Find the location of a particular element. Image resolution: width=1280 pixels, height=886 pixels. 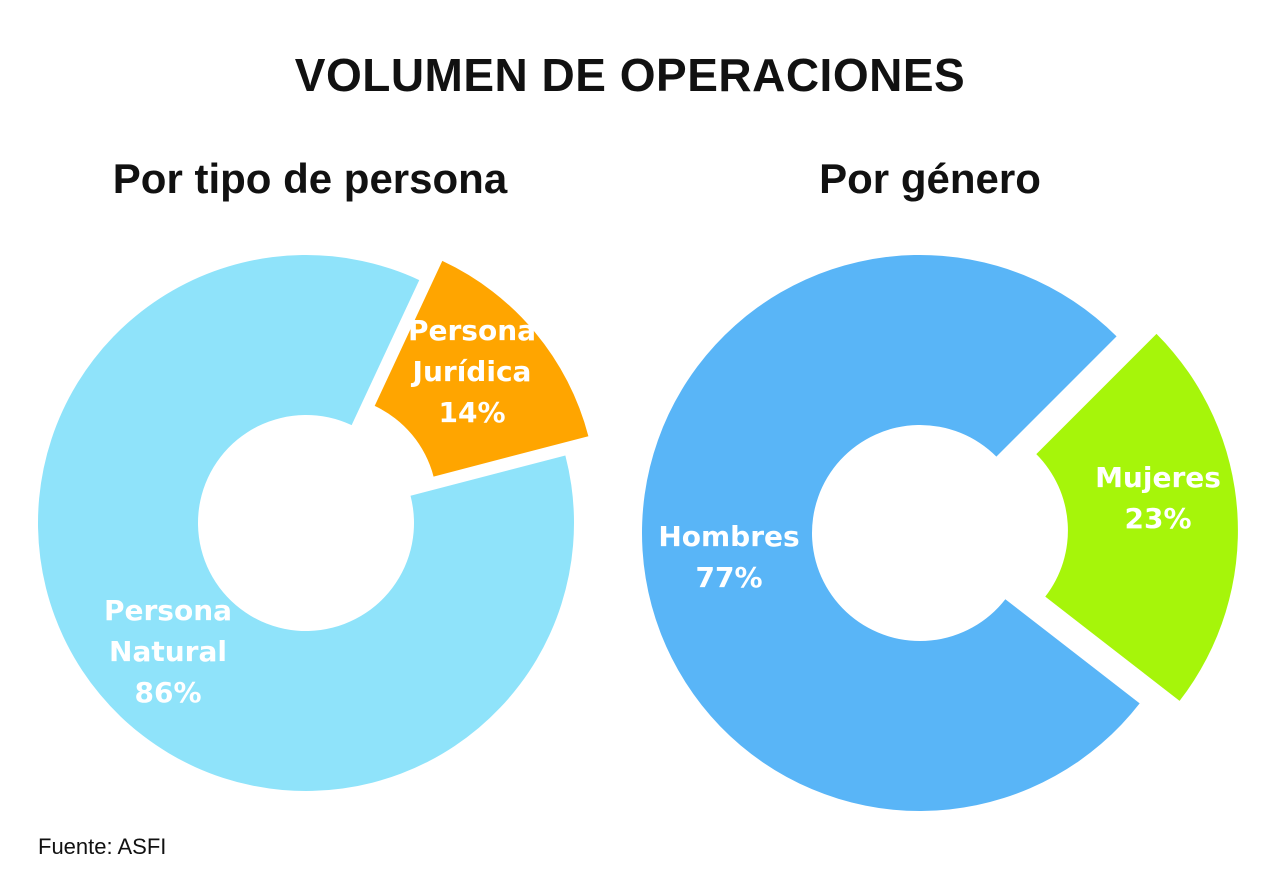

slice-label-line: 86% is located at coordinates (167, 692).